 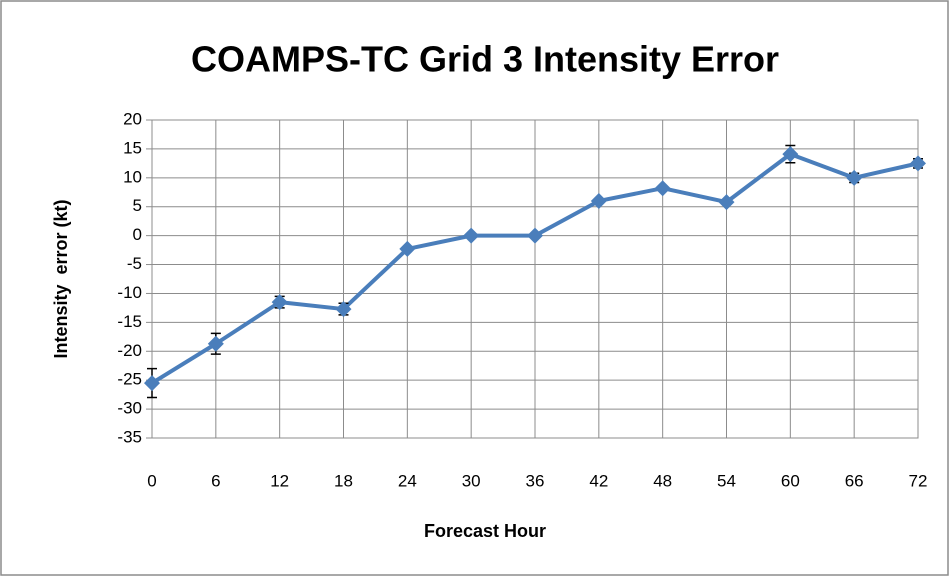 I want to click on x-tick-label: 30, so click(x=471, y=480).